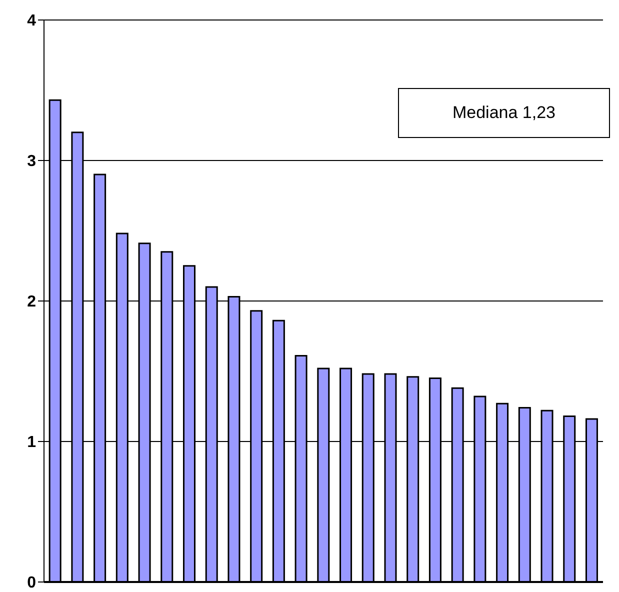 Image resolution: width=619 pixels, height=592 pixels. I want to click on y-tick-label: 3, so click(31, 161).